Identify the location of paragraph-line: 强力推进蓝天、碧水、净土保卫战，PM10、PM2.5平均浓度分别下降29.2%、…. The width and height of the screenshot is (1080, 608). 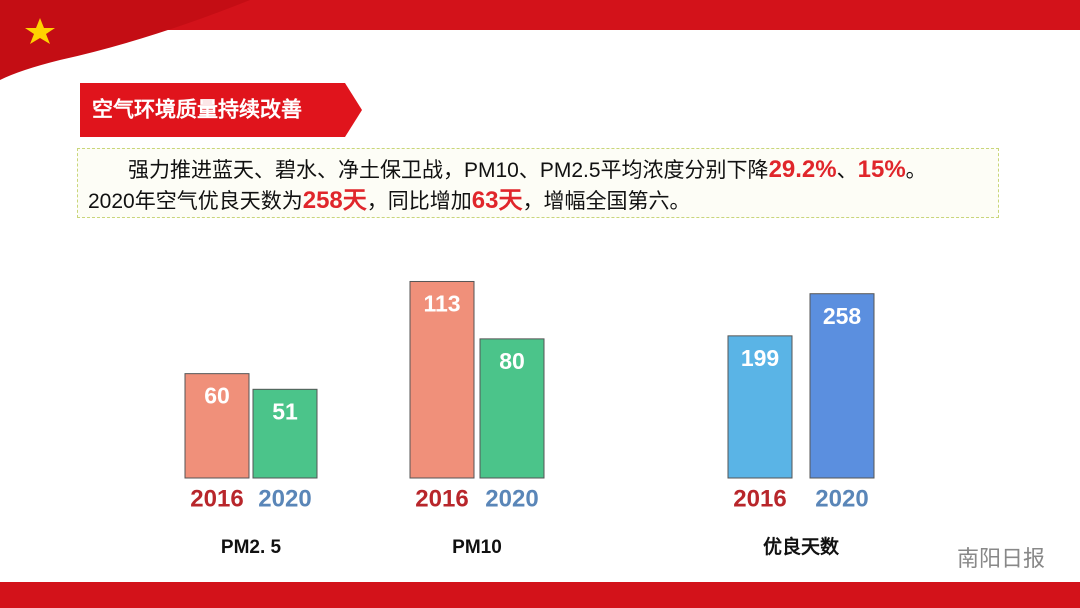
(538, 170).